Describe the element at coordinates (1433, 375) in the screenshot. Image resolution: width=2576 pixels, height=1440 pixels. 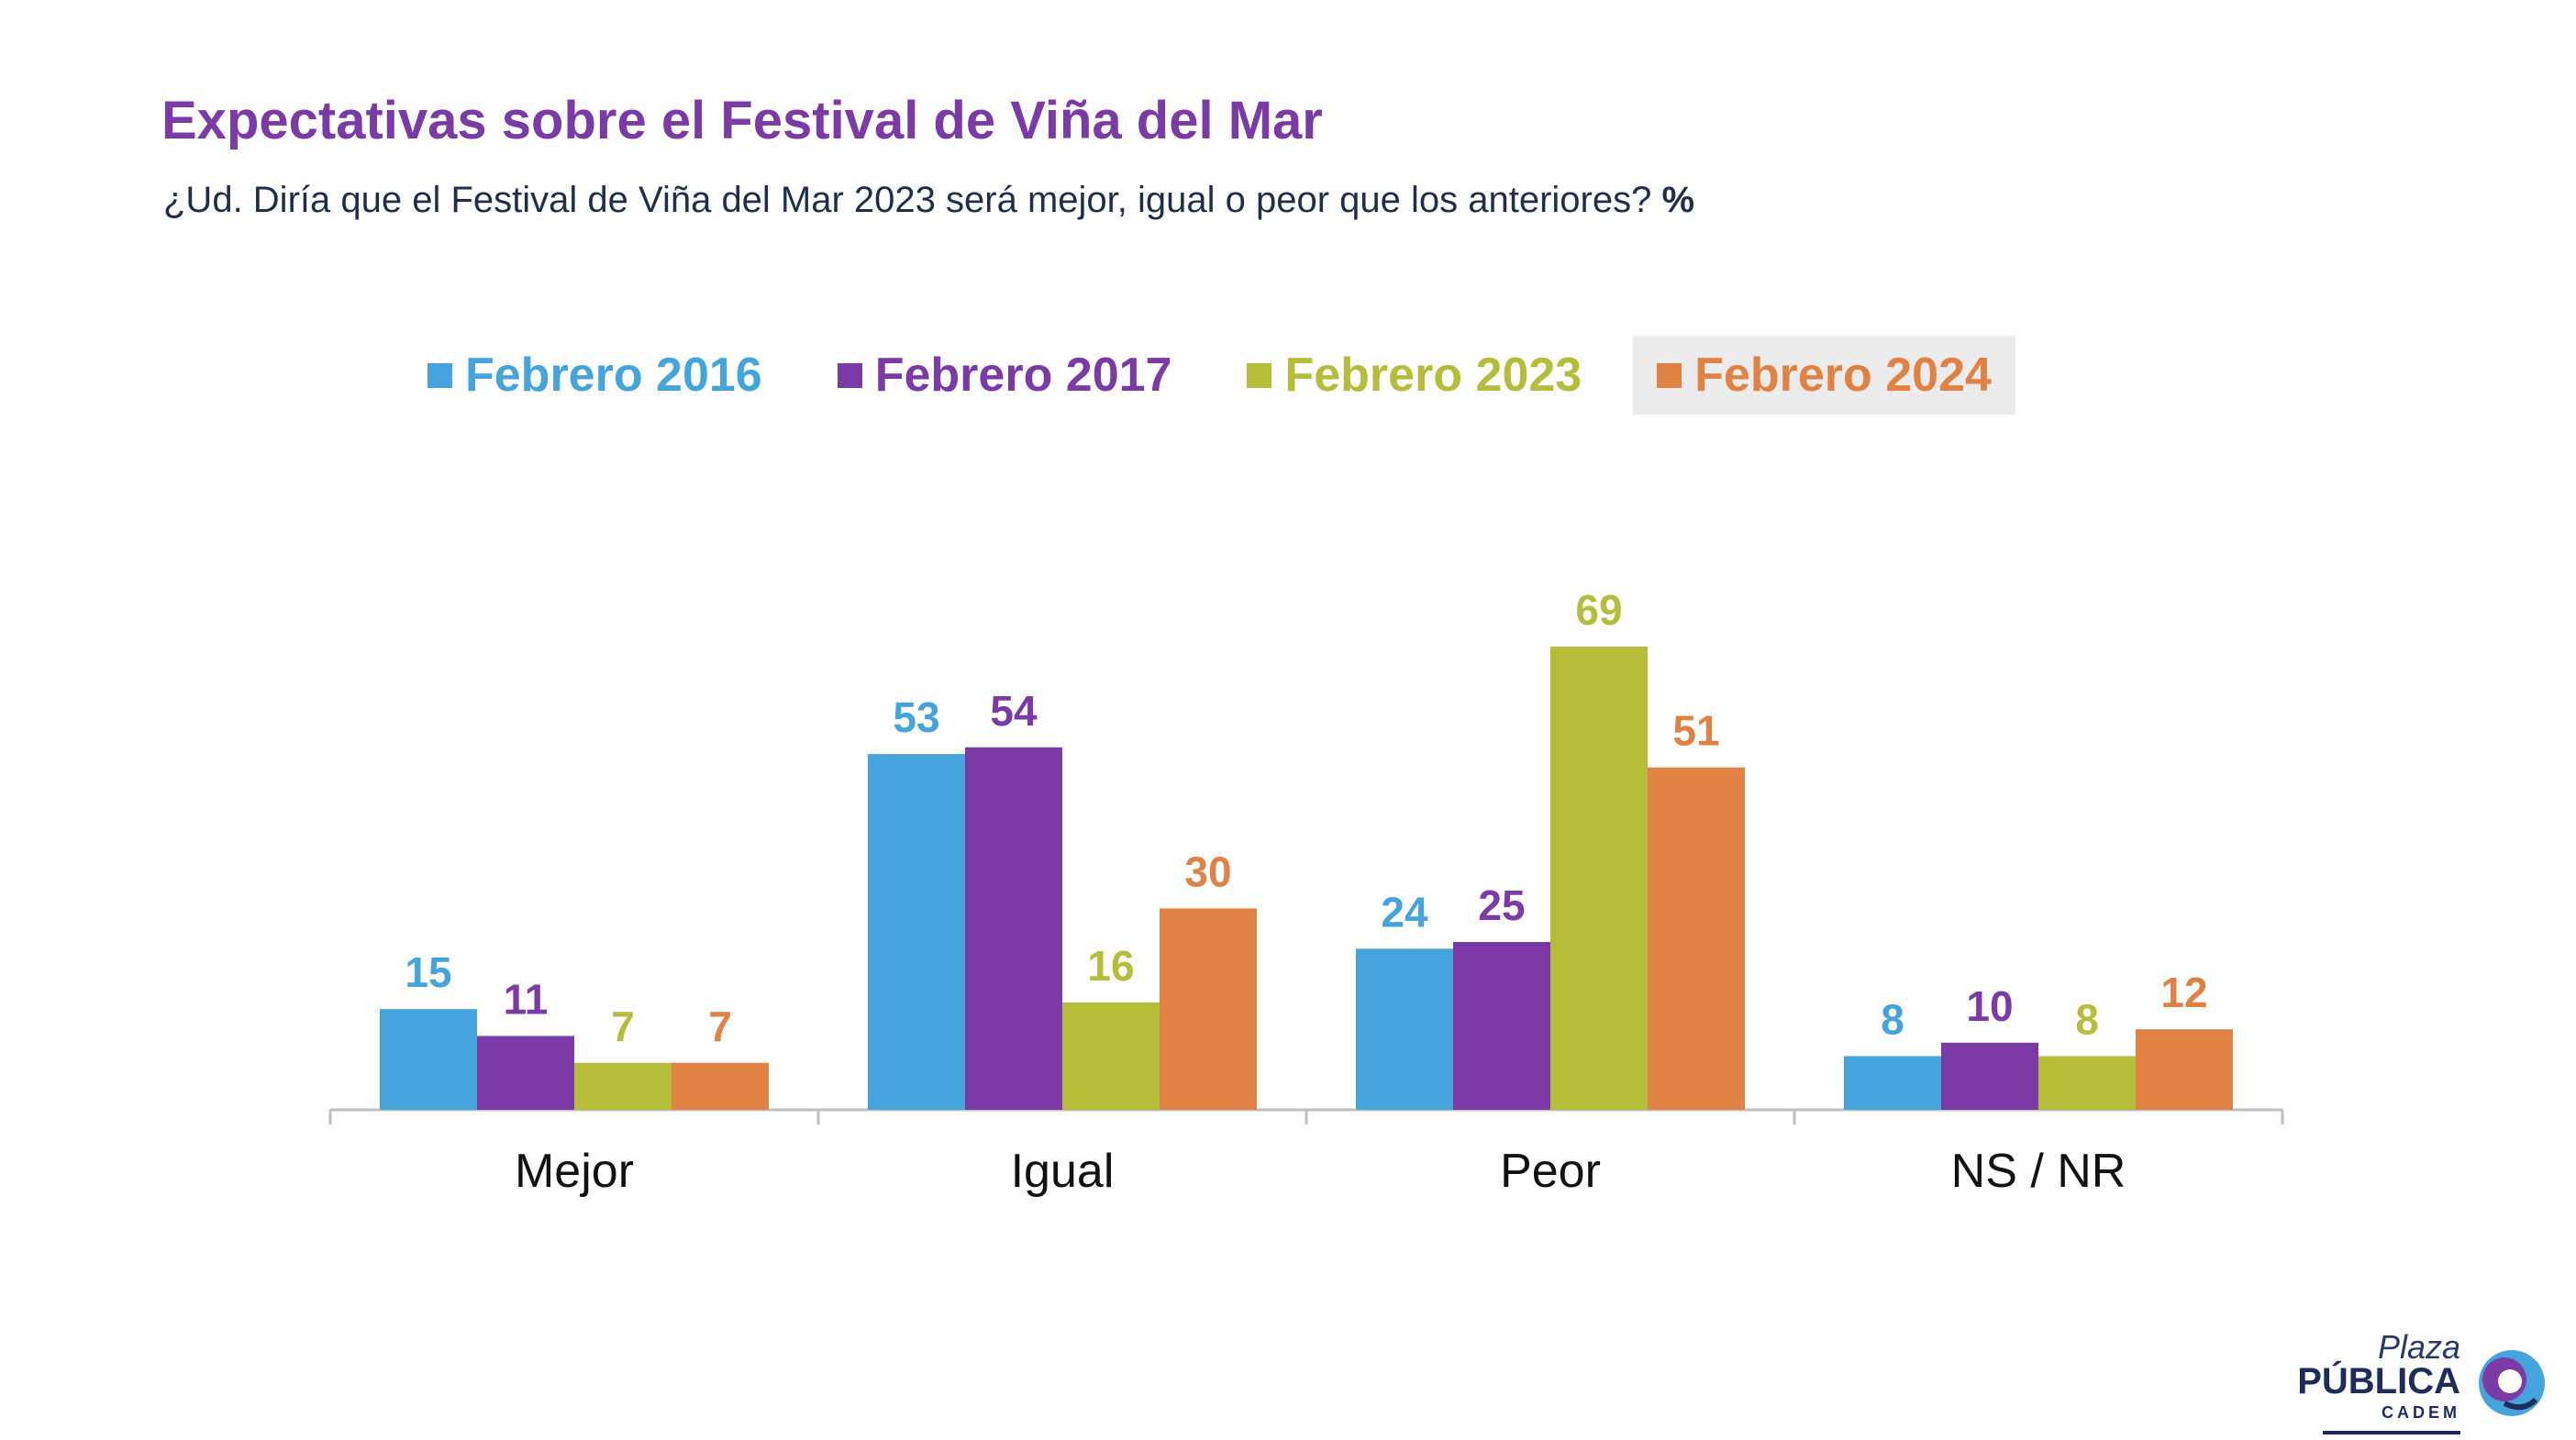
I see `legend-label: Febrero 2023` at that location.